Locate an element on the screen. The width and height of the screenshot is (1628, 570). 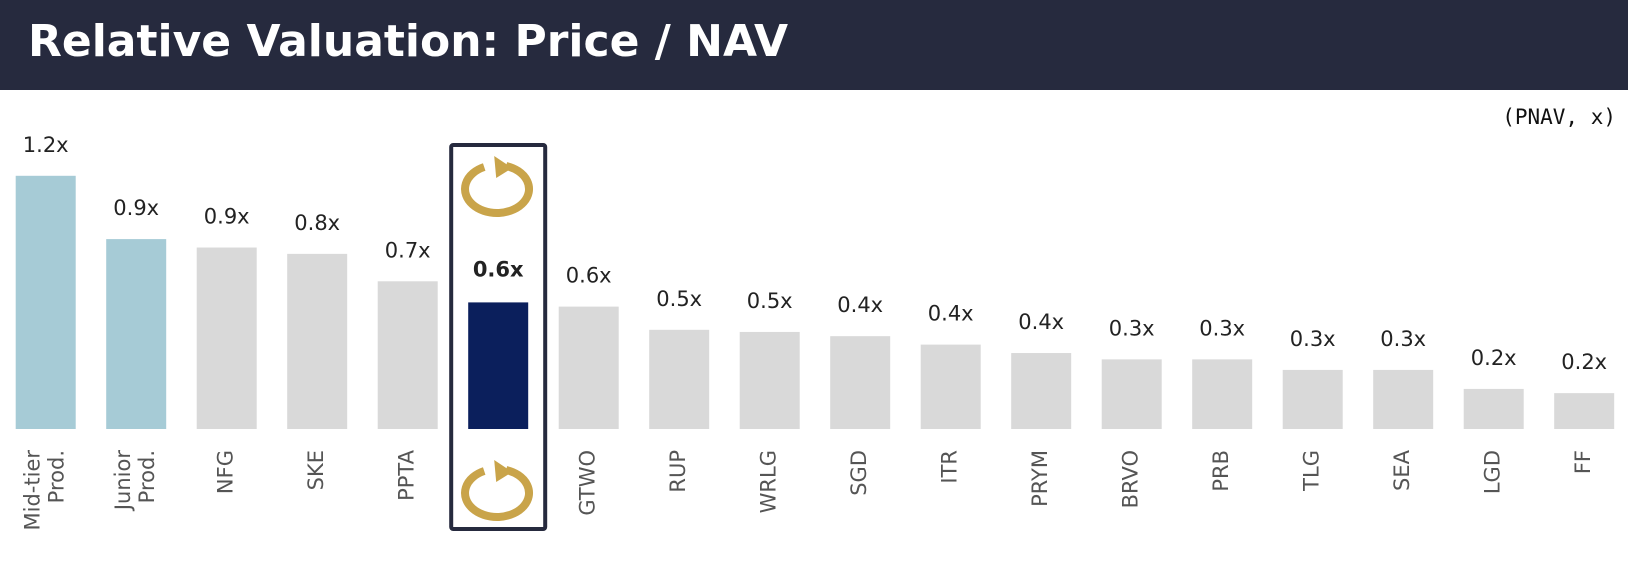
x-tick-label: ITR is located at coordinates (950, 467).